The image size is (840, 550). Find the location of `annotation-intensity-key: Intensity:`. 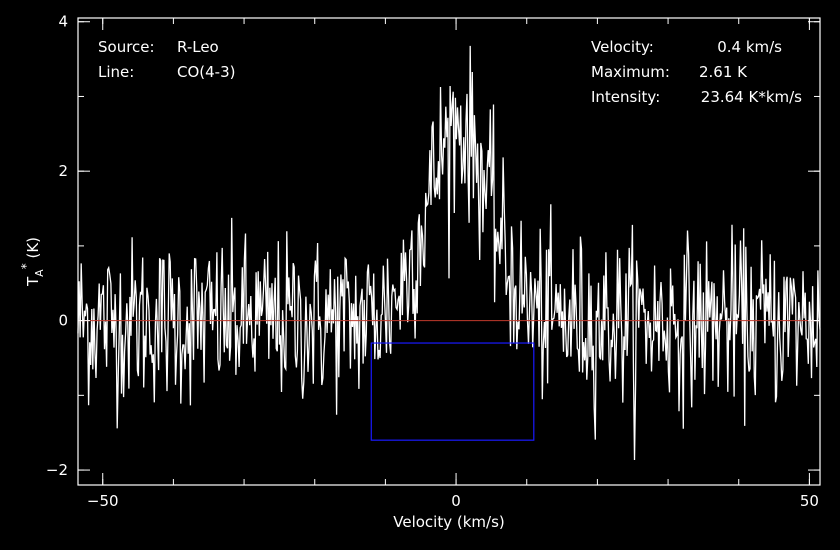

annotation-intensity-key: Intensity: is located at coordinates (625, 97).